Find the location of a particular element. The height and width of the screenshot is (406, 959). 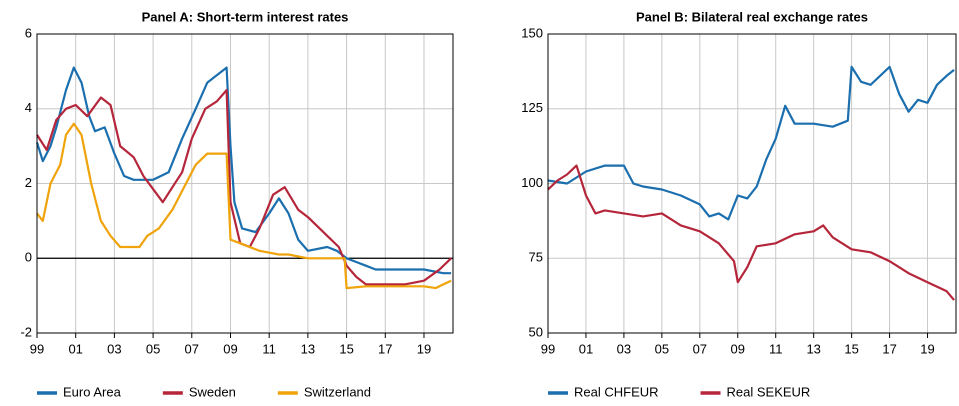

y-tick-label: 4 is located at coordinates (28, 107).